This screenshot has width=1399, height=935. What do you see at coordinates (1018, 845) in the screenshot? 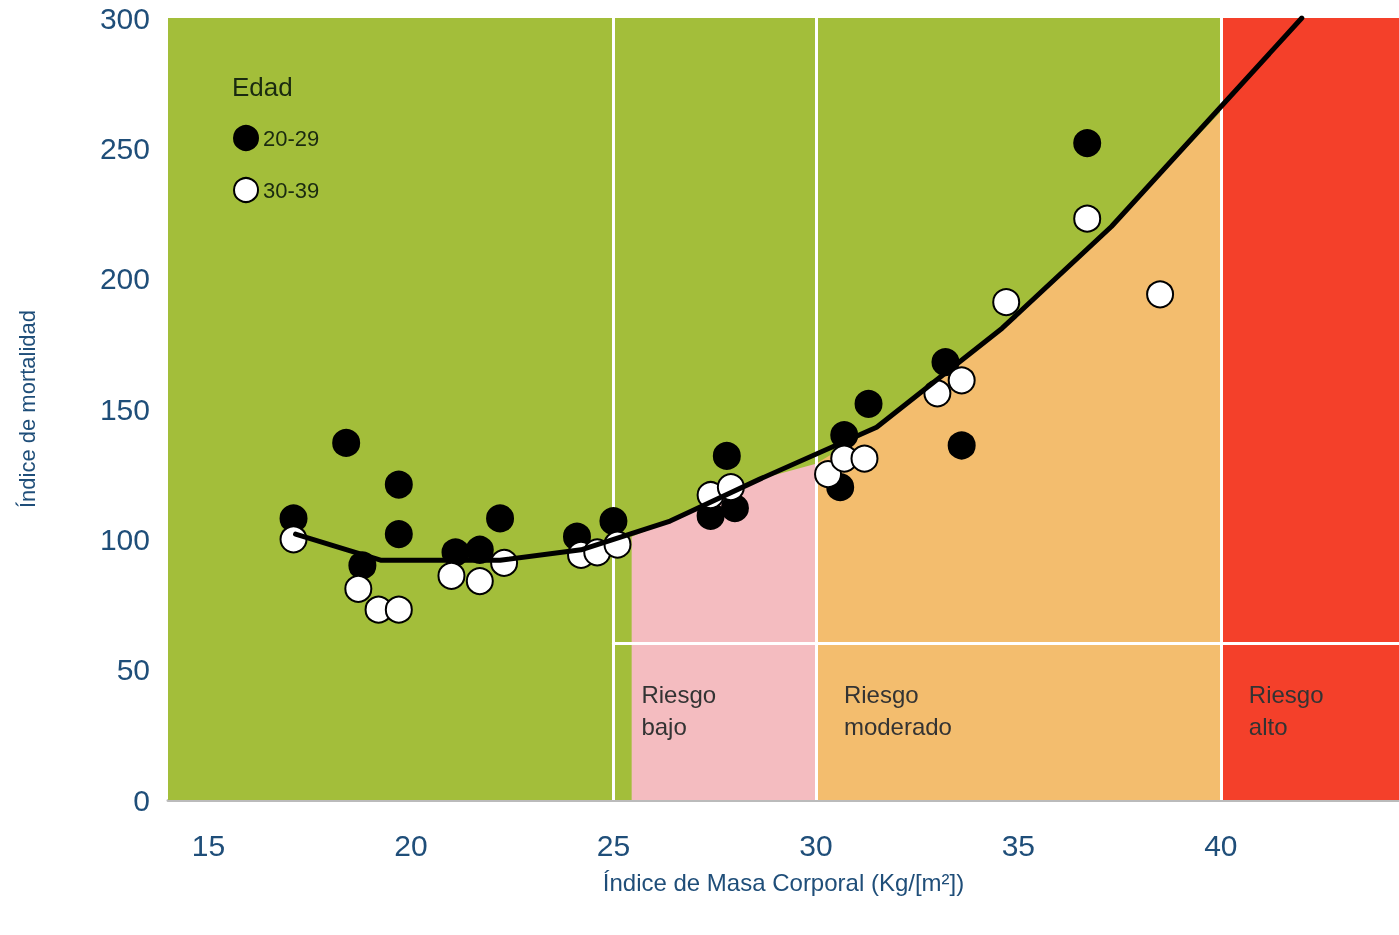
I see `x-tick-label: 35` at bounding box center [1018, 845].